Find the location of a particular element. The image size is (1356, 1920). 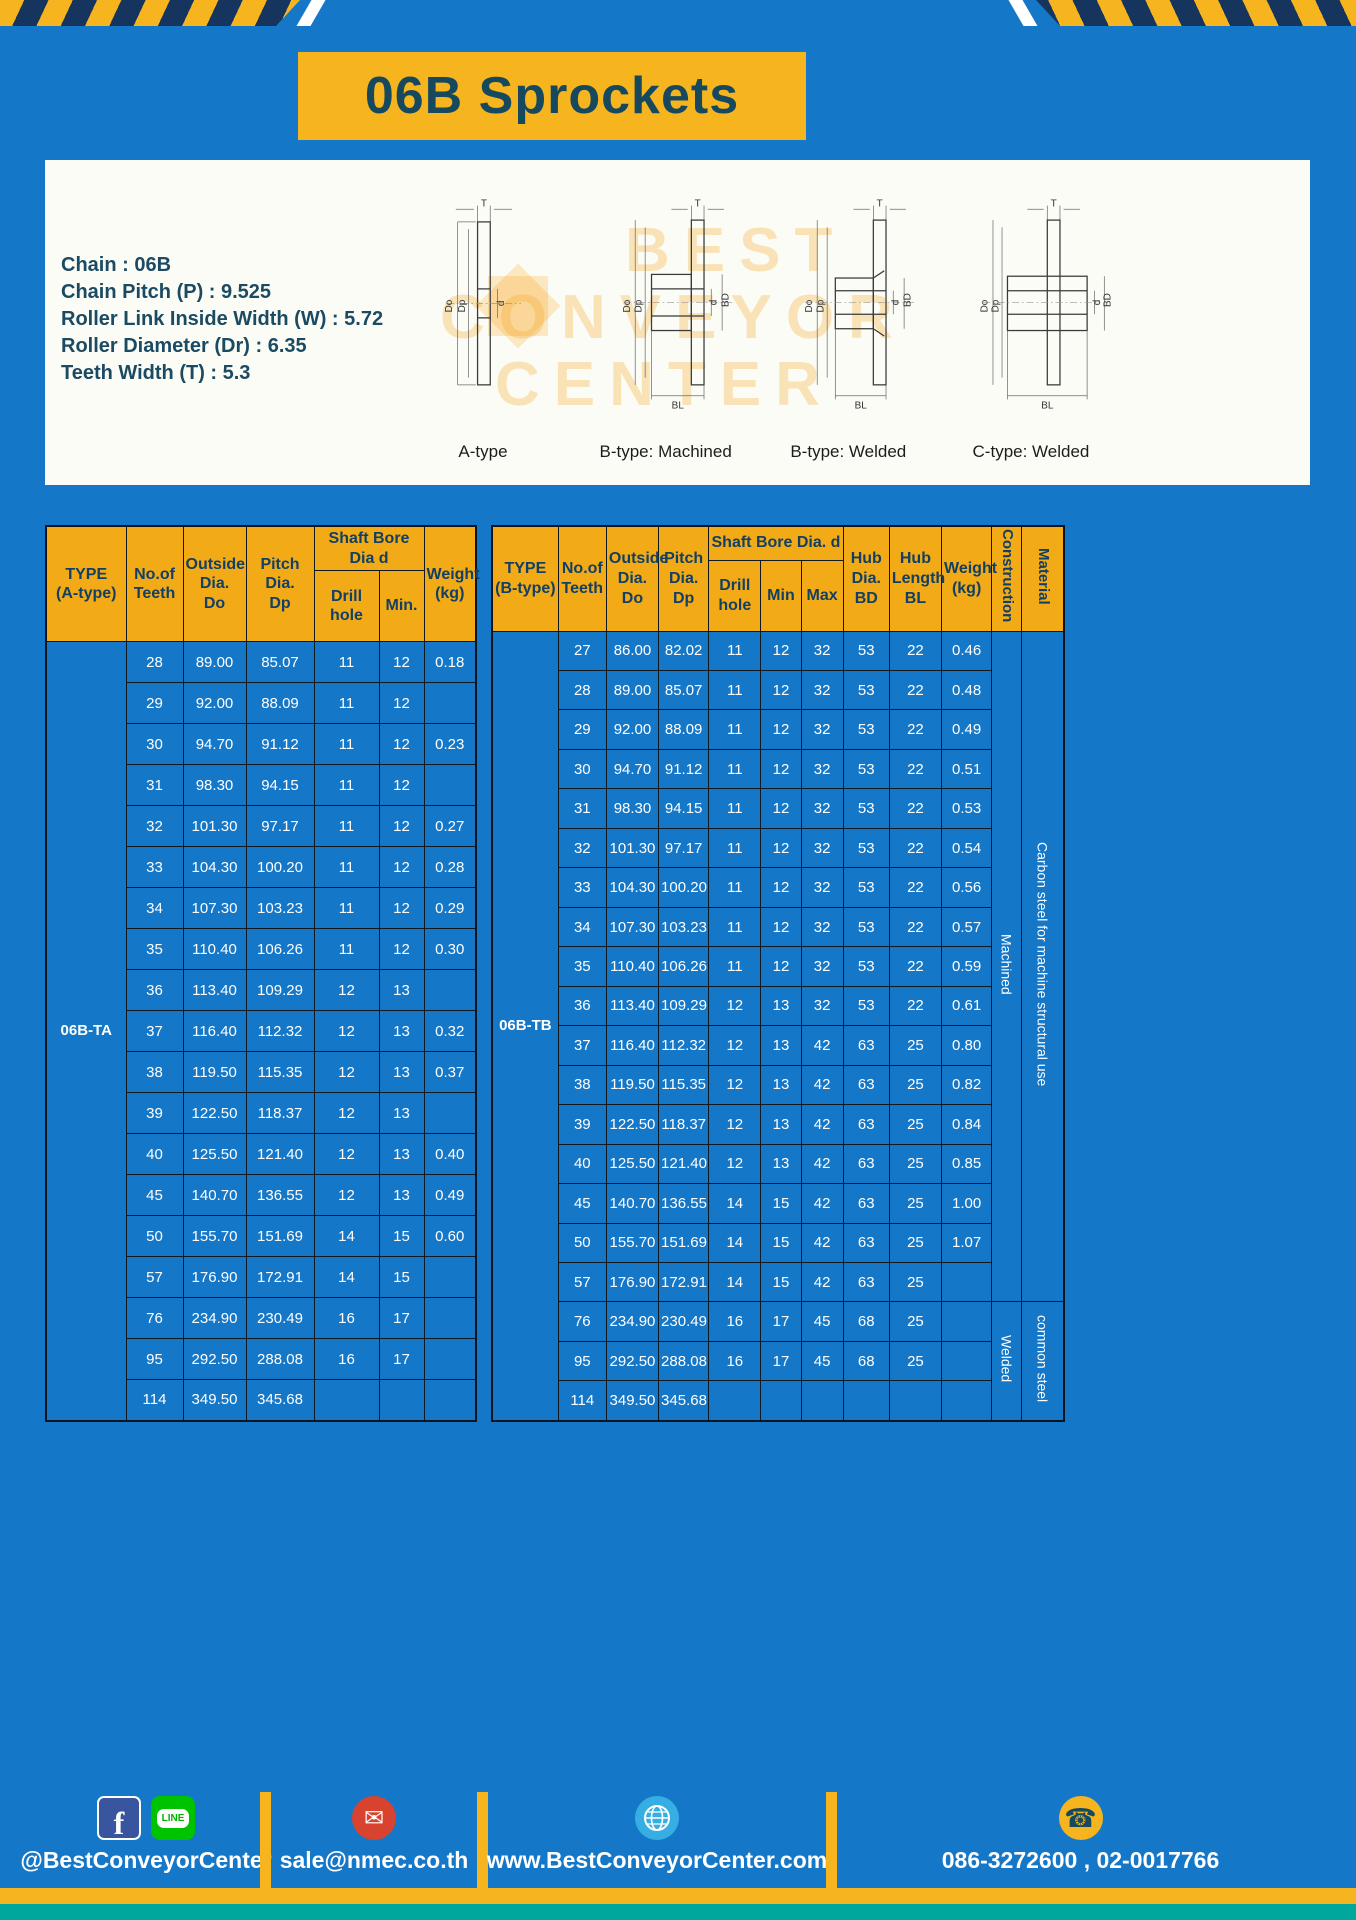

footer-divider is located at coordinates (482, 1840).